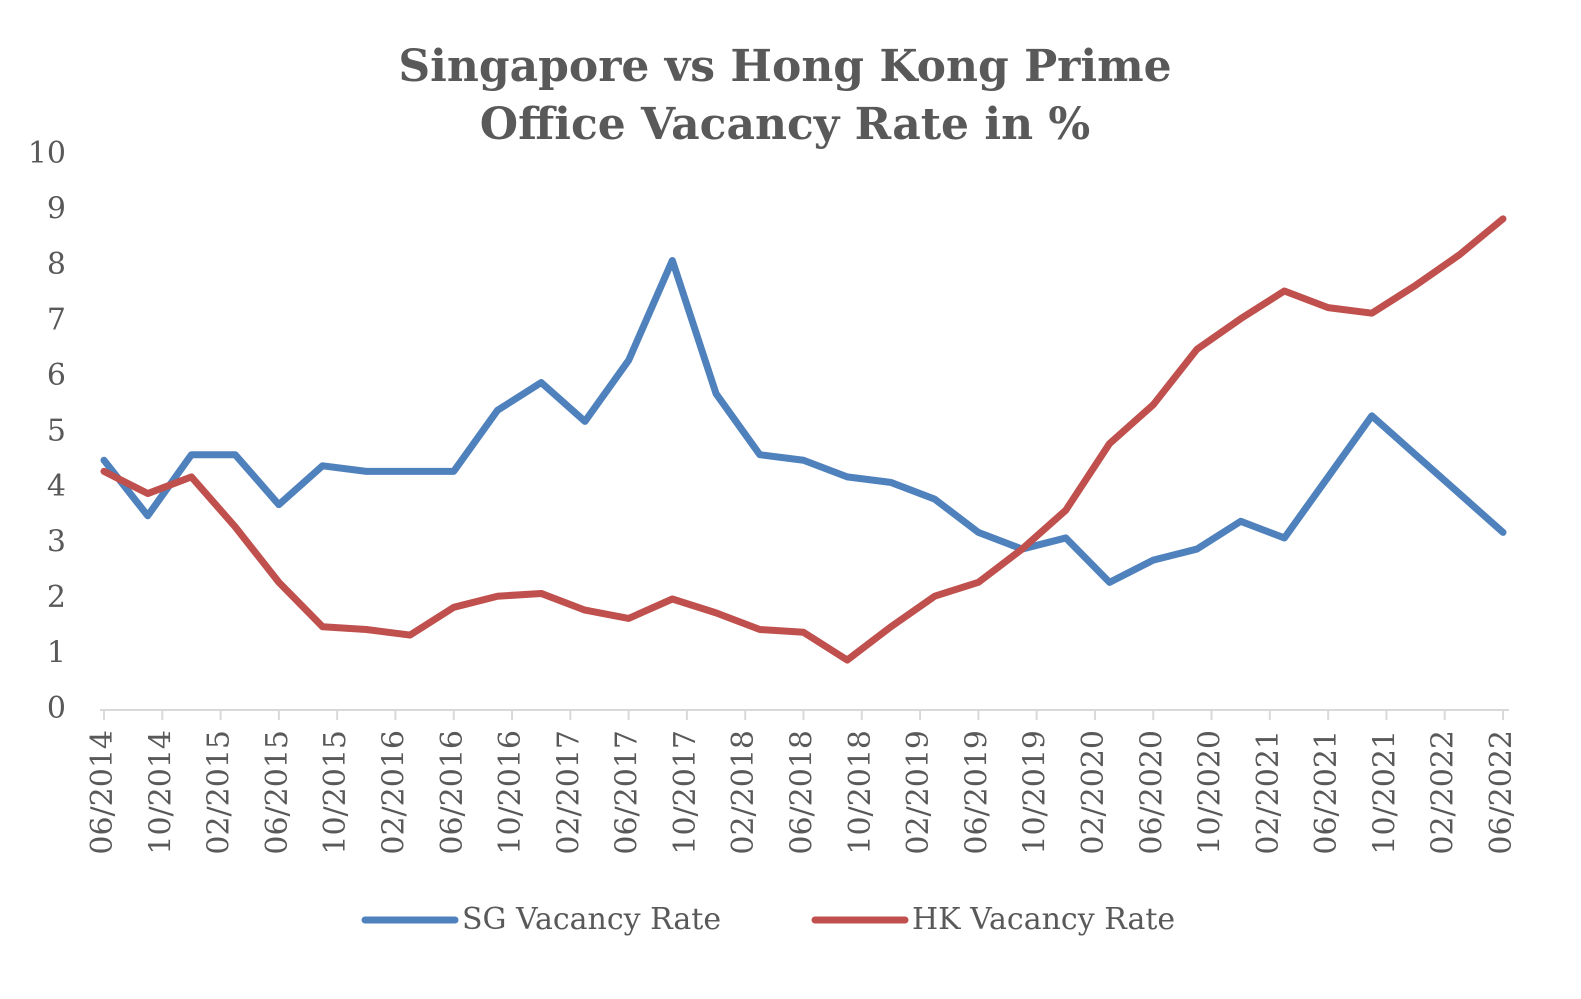  Describe the element at coordinates (335, 792) in the screenshot. I see `x-tick-label: 10/2015` at that location.